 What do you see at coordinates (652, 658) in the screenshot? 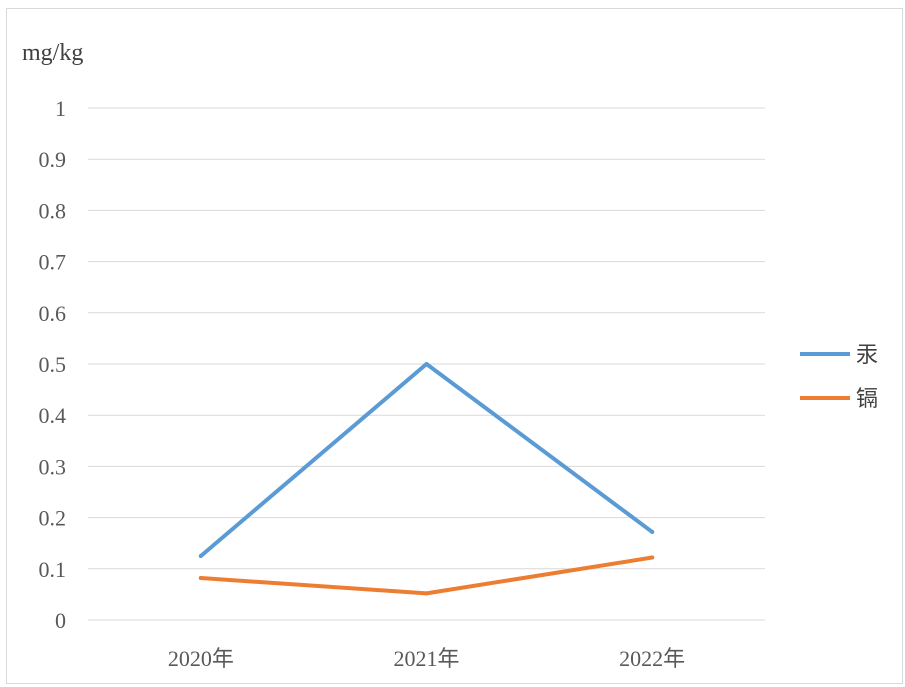
I see `x-tick-label: 2022年` at bounding box center [652, 658].